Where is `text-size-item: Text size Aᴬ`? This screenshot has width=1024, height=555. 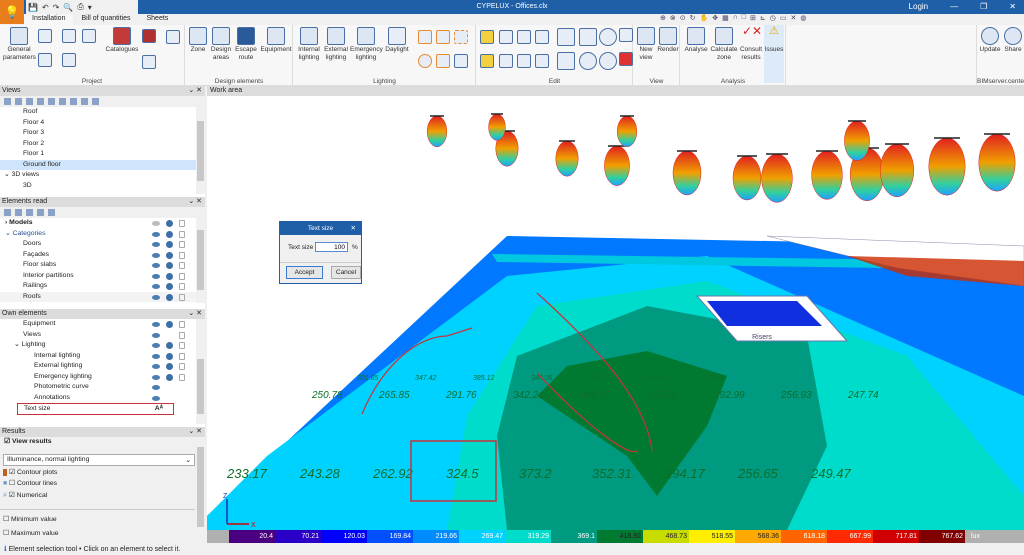 text-size-item: Text size Aᴬ is located at coordinates (95, 409).